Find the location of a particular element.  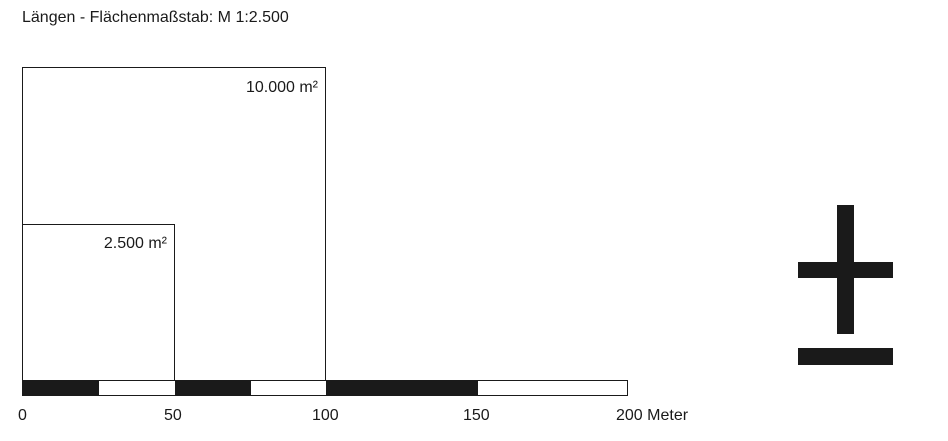

scale-tick-label-100: 100 is located at coordinates (325, 415).